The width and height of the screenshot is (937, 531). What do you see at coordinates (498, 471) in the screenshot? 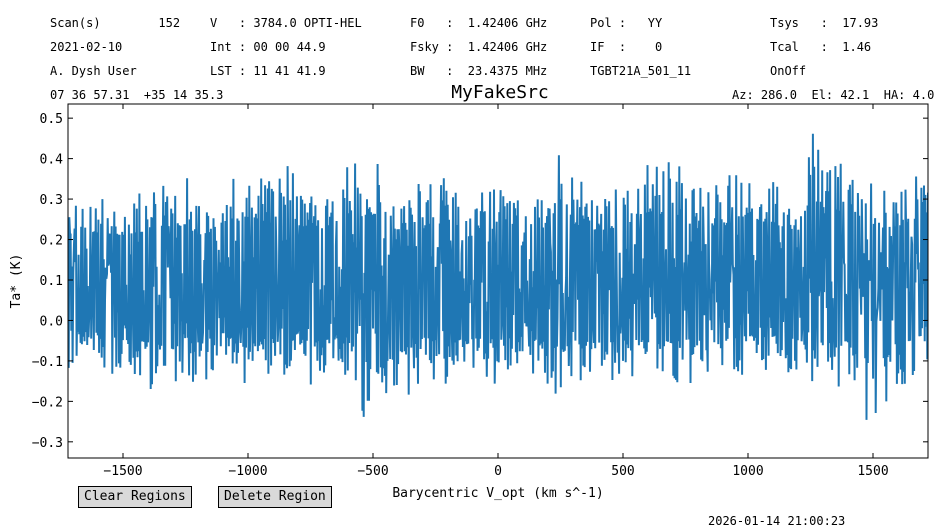
I see `x-tick-label: 0` at bounding box center [498, 471].